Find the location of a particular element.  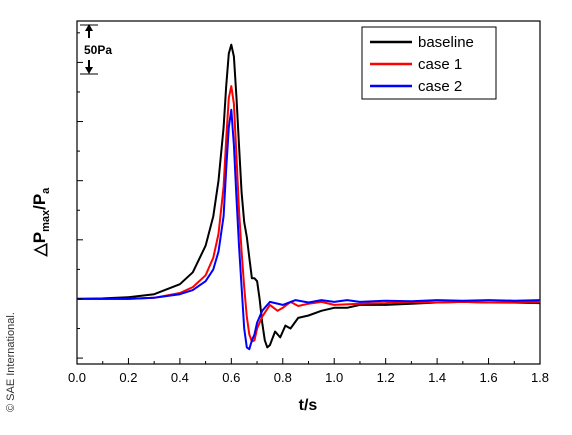

scale-bar-label: 50Pa is located at coordinates (98, 50).